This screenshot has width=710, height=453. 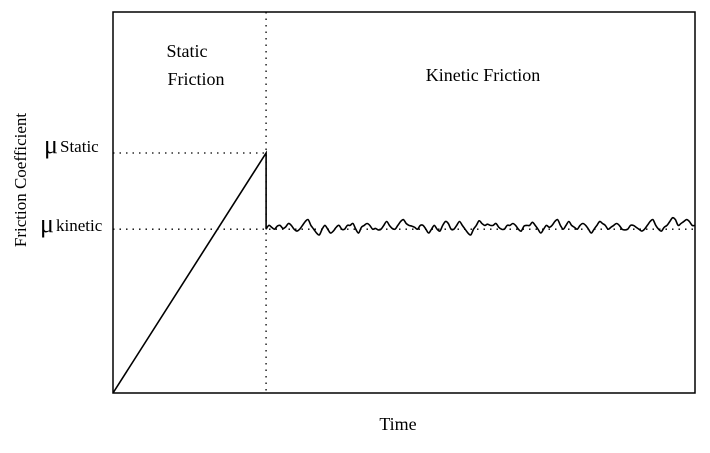 What do you see at coordinates (187, 51) in the screenshot?
I see `static-region-label-line1: Static` at bounding box center [187, 51].